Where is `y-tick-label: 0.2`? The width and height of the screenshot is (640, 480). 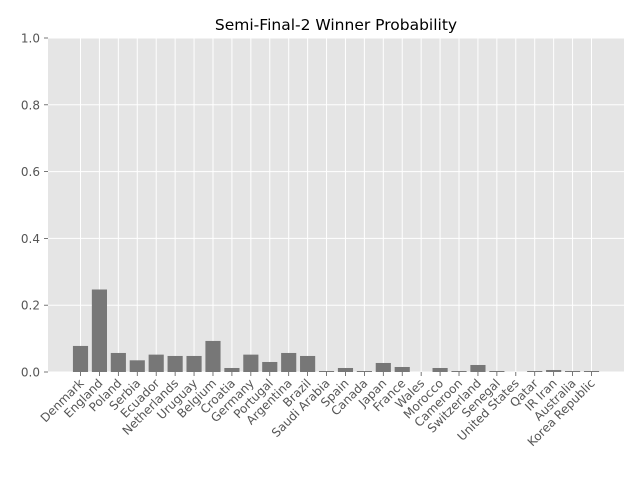
y-tick-label: 0.2 is located at coordinates (30, 306).